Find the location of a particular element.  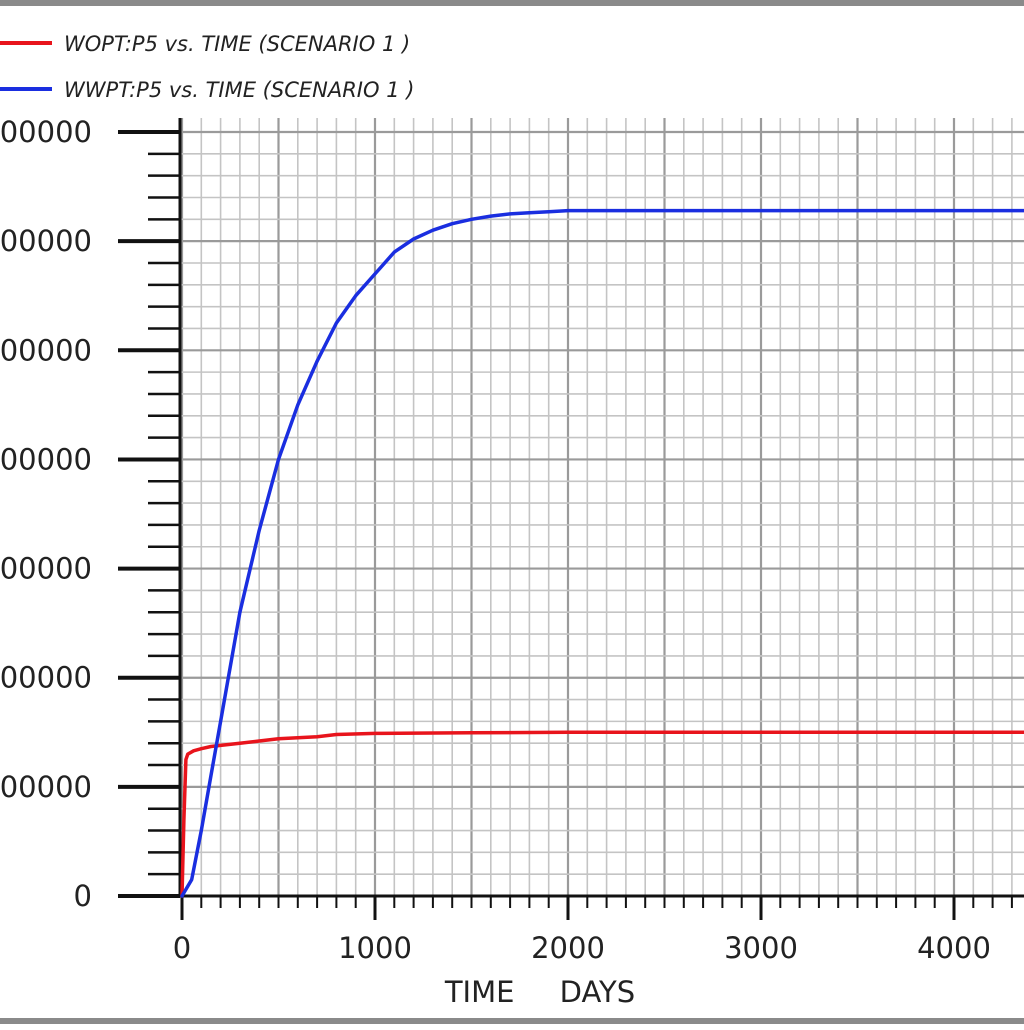

x-tick-label: 2000 is located at coordinates (568, 948).